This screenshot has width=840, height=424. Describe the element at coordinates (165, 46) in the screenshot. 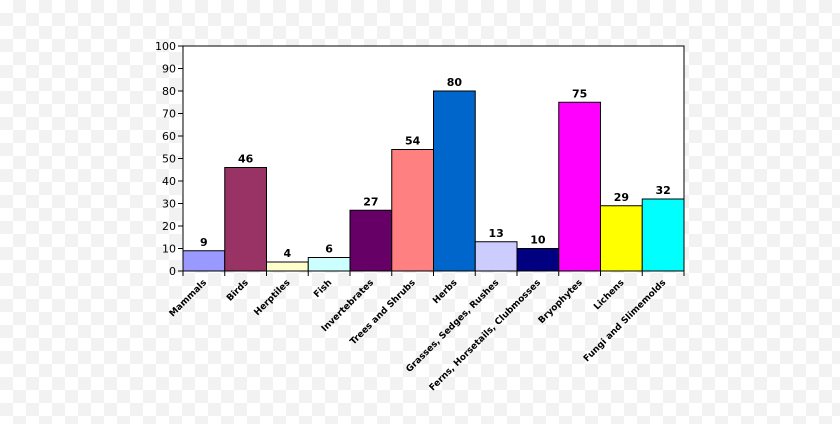

I see `y-tick-label: 100` at that location.